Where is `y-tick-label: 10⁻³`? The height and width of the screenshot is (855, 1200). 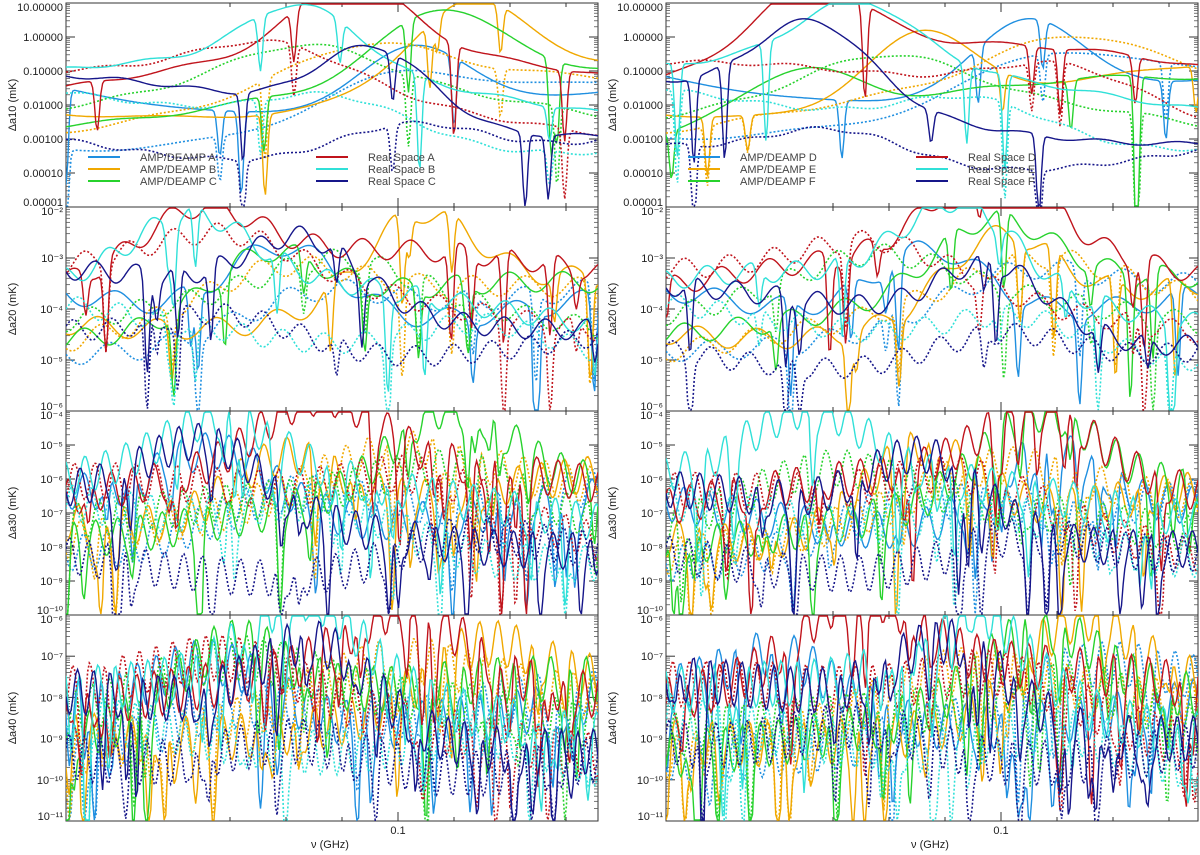
y-tick-label: 10⁻³ is located at coordinates (52, 259).